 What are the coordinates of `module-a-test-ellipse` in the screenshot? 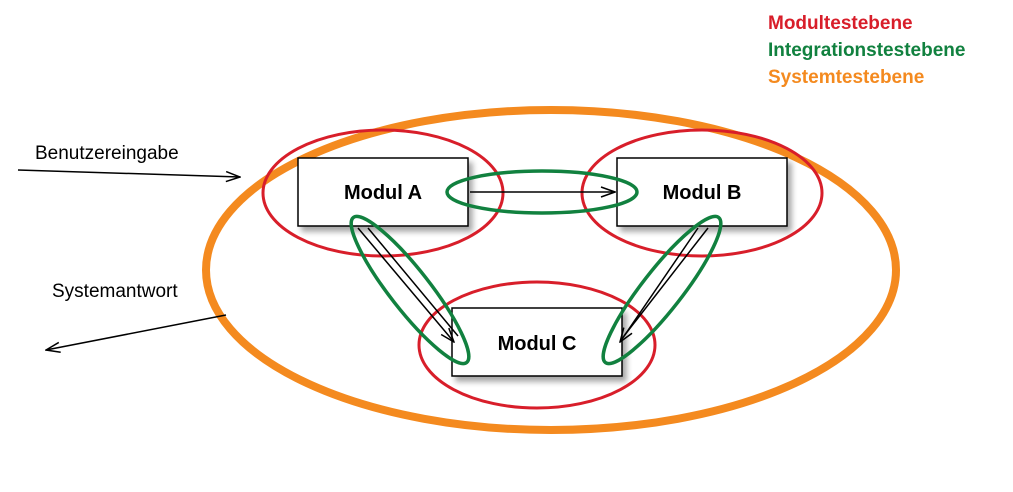 It's located at (383, 193).